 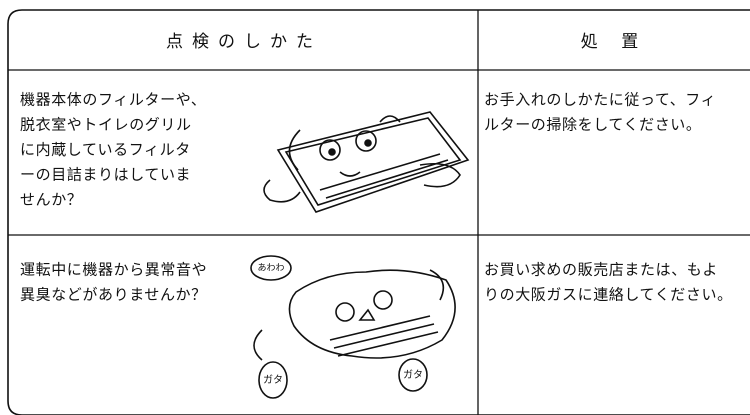 What do you see at coordinates (106, 125) in the screenshot?
I see `check-text: 脱衣室やトイレのグリル` at bounding box center [106, 125].